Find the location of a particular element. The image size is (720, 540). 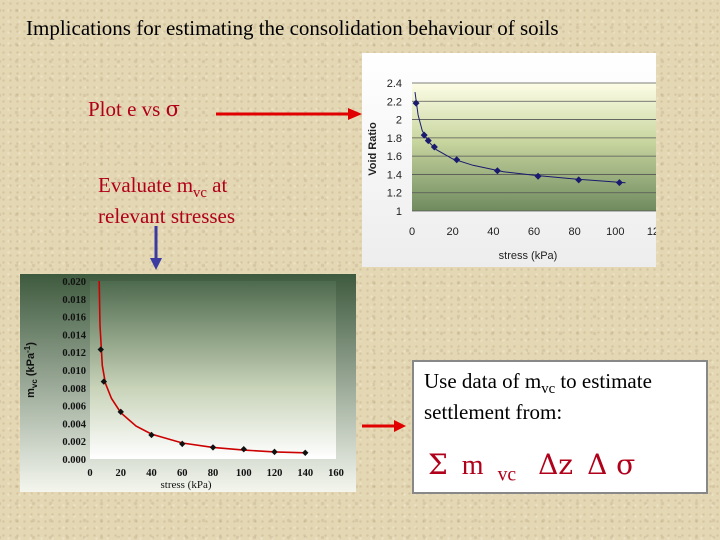

chart2-y-tick-label: 0.008 is located at coordinates (74, 389).